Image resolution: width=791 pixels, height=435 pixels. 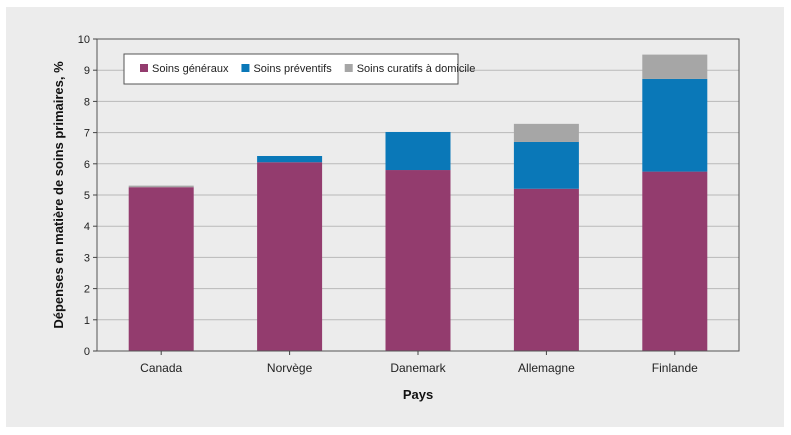 What do you see at coordinates (87, 258) in the screenshot?
I see `y-tick-label: 3` at bounding box center [87, 258].